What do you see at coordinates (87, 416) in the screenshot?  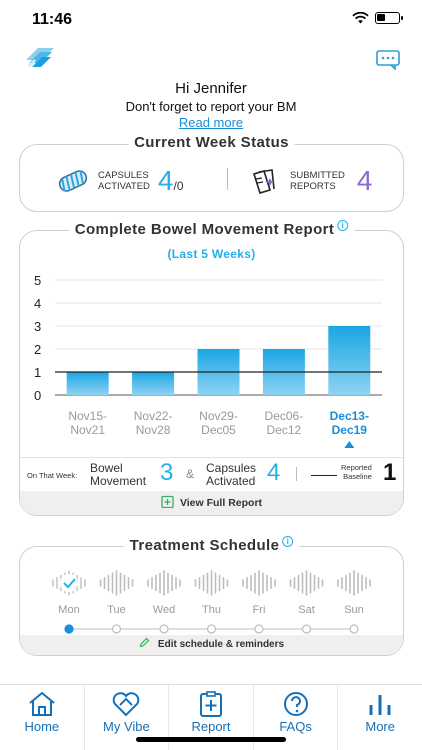 I see `x-tick-label: Nov15-` at bounding box center [87, 416].